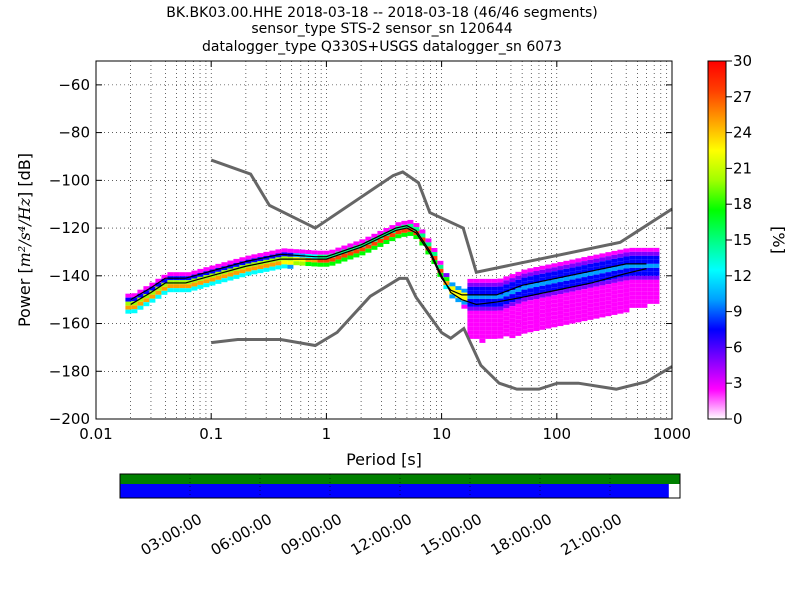 The height and width of the screenshot is (600, 800). What do you see at coordinates (738, 312) in the screenshot?
I see `colorbar-tick-label: 9` at bounding box center [738, 312].